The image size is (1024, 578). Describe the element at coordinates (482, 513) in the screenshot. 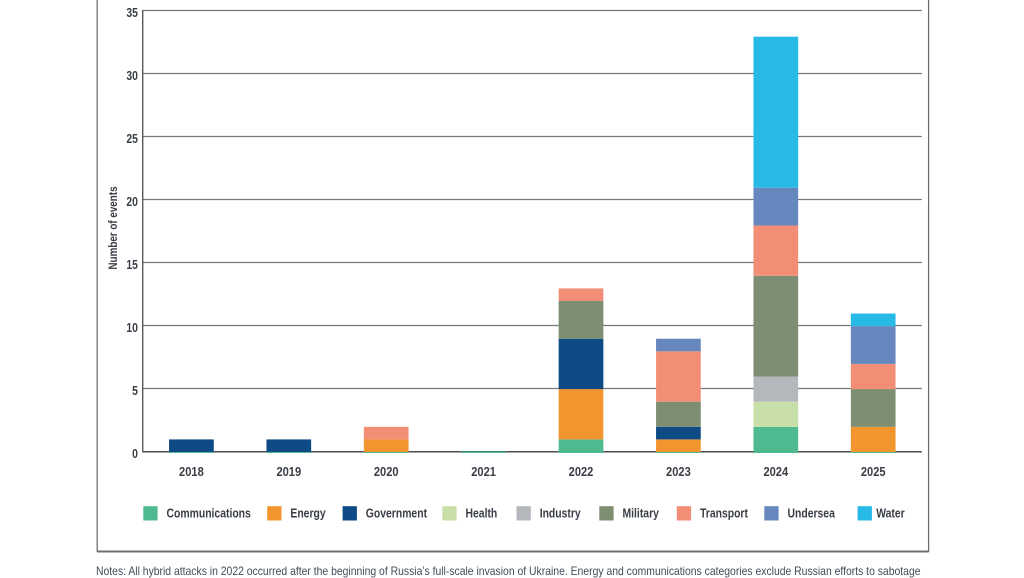

I see `svg-text: Health` at that location.